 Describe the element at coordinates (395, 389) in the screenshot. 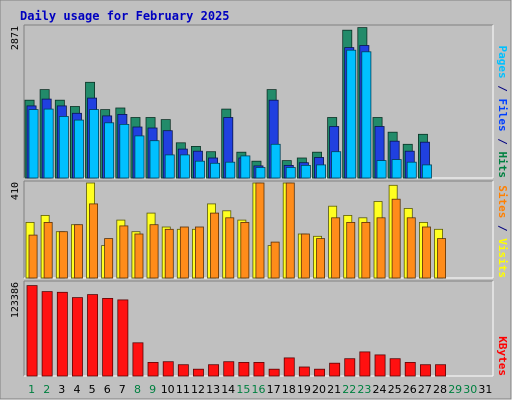

I see `x-tick-label: 25` at that location.